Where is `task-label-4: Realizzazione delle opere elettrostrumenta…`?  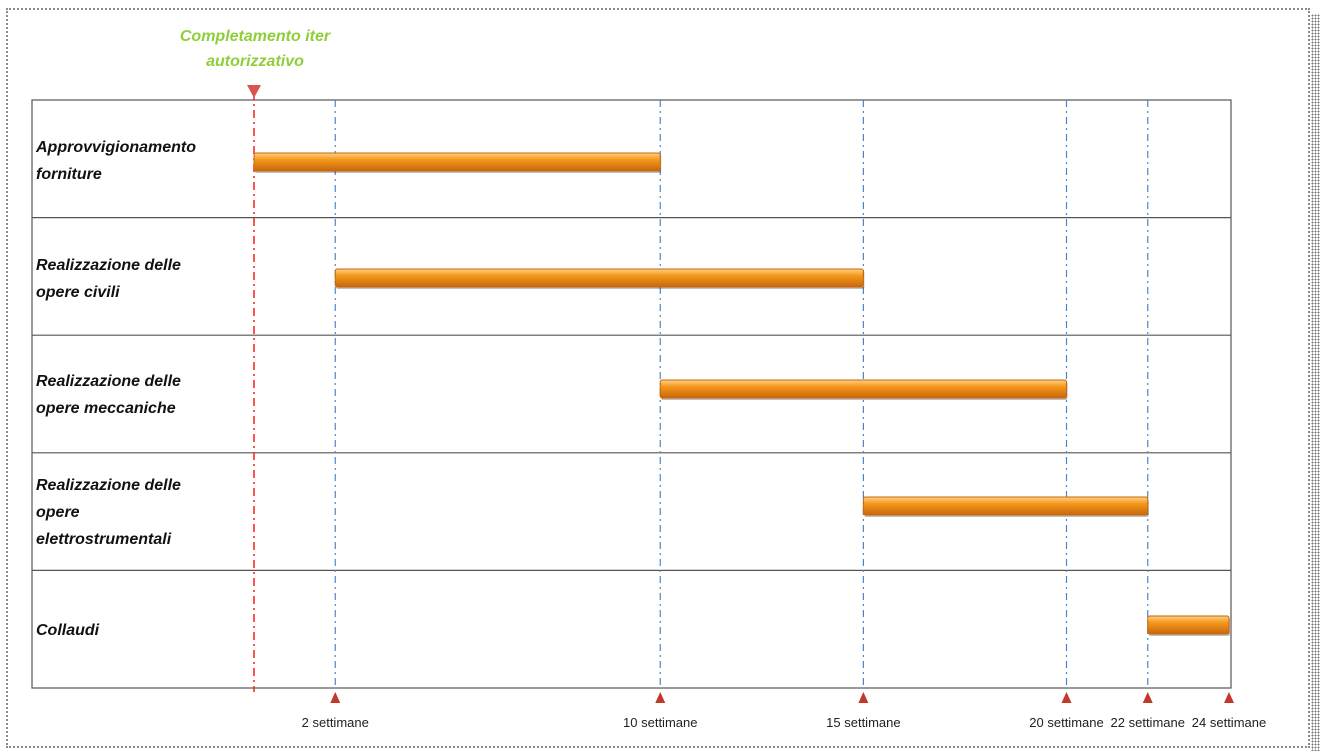 task-label-4: Realizzazione delle opere elettrostrumenta… is located at coordinates (141, 512).